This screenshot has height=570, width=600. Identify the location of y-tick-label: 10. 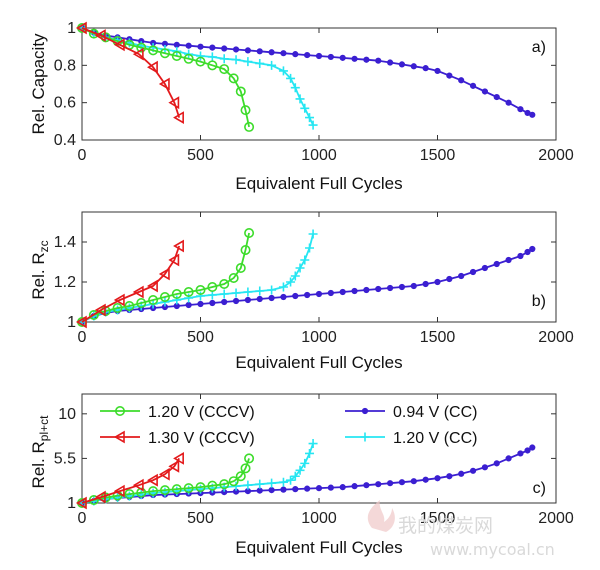
(67, 414).